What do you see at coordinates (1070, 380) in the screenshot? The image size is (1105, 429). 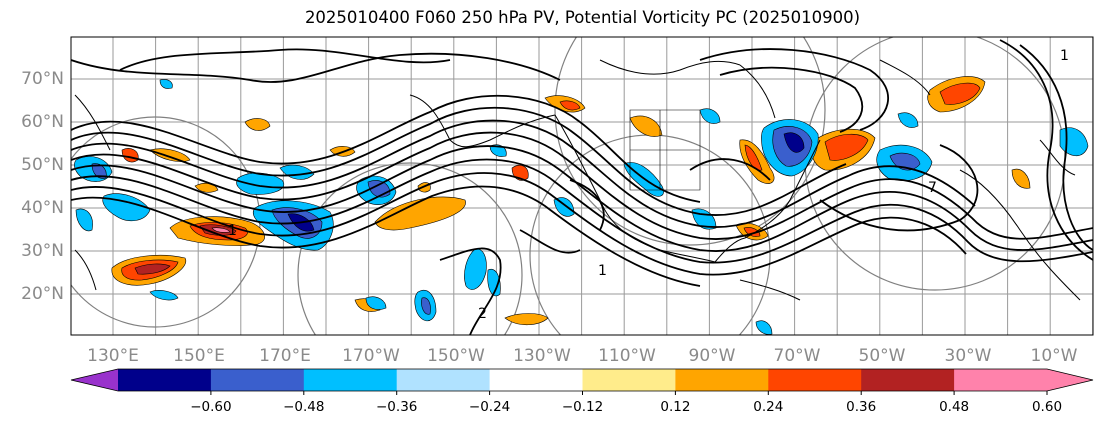 I see `colorbar-extend-max` at bounding box center [1070, 380].